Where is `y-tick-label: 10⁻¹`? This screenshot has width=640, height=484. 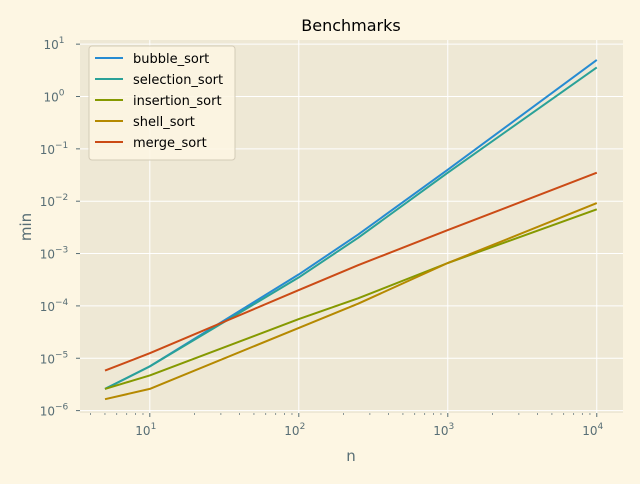
y-tick-label: 10⁻¹ is located at coordinates (54, 149).